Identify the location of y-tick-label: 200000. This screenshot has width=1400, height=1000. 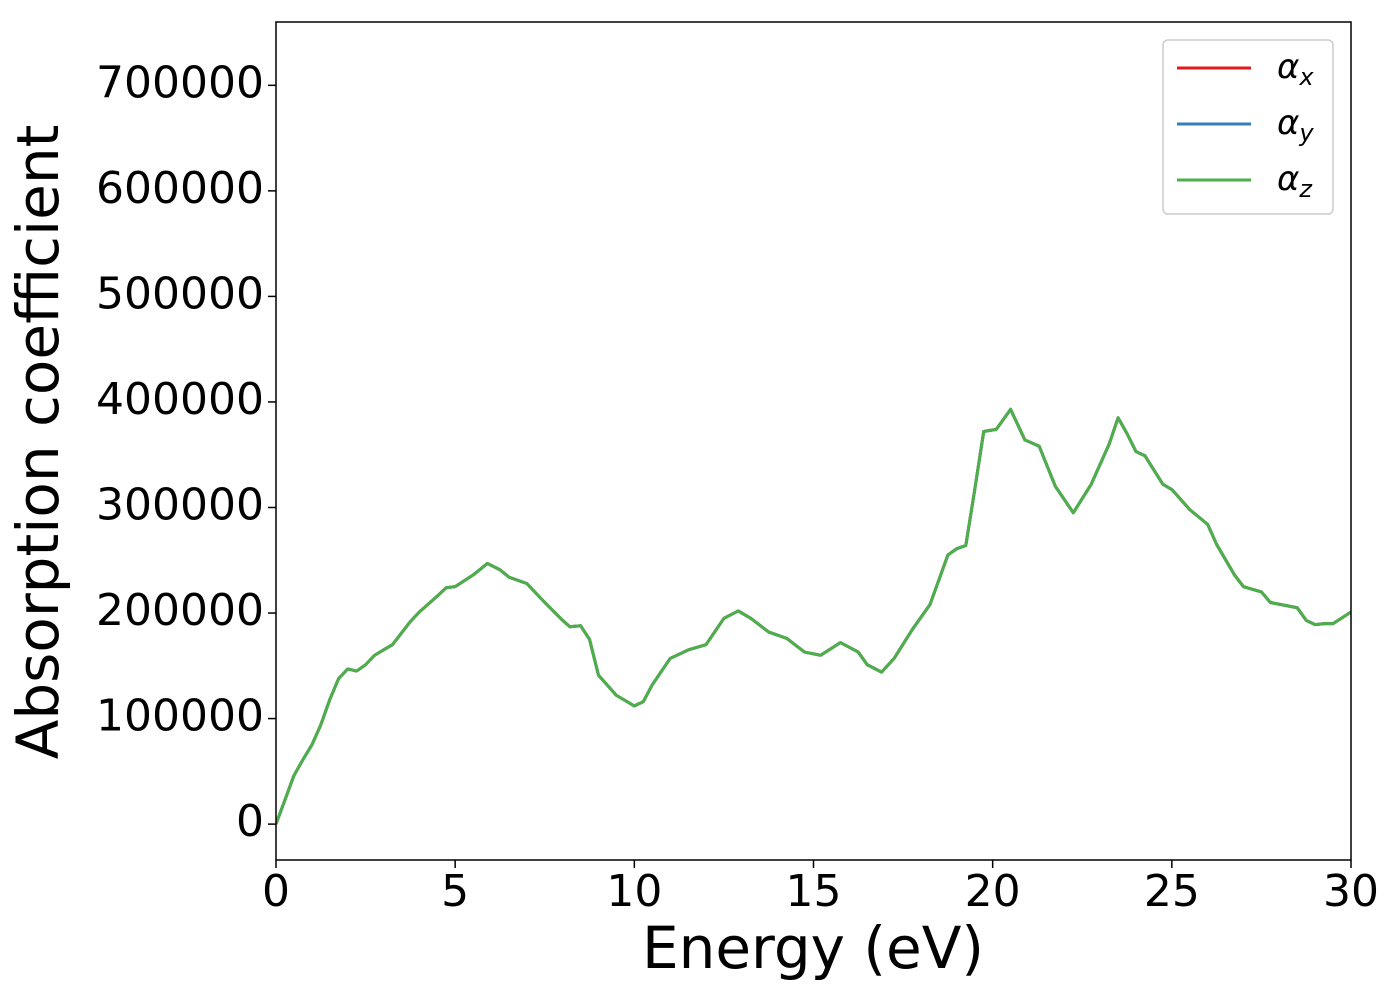
(180, 610).